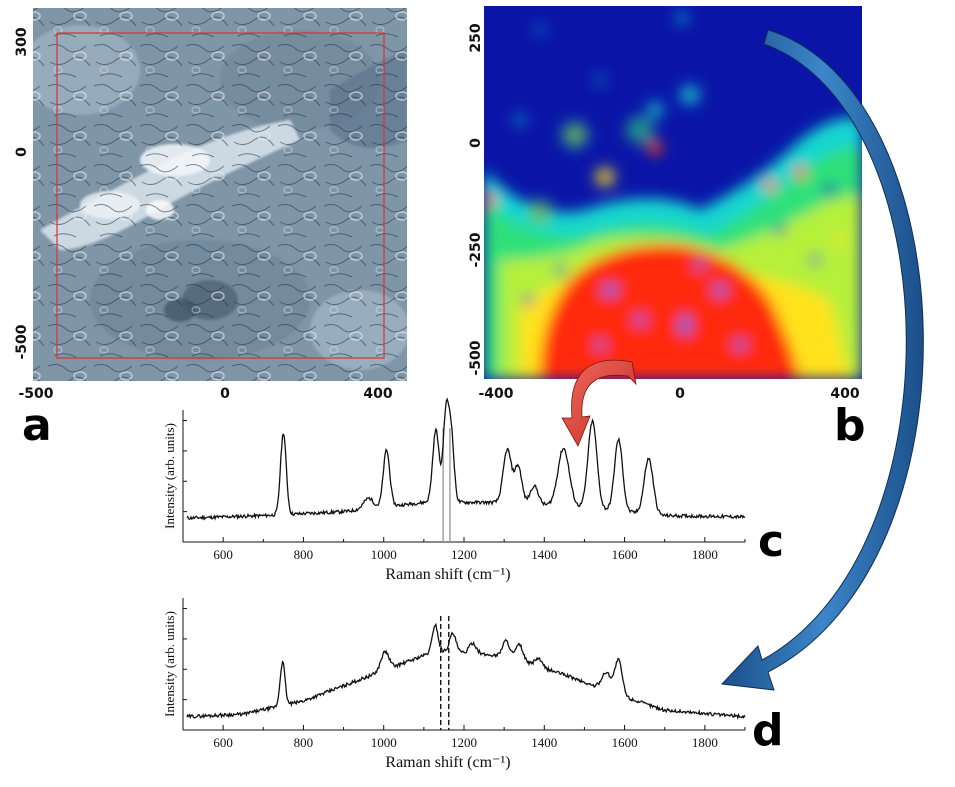 This screenshot has width=955, height=787. I want to click on b-y-tick-1: 0, so click(476, 143).